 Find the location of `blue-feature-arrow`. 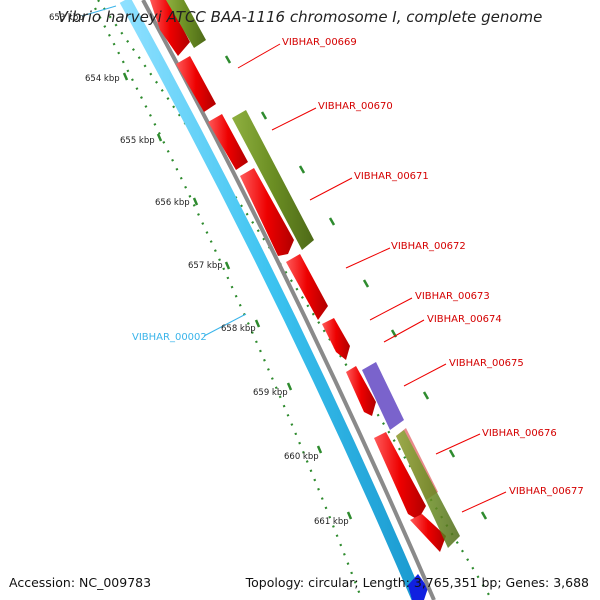

blue-feature-arrow is located at coordinates (418, 587).